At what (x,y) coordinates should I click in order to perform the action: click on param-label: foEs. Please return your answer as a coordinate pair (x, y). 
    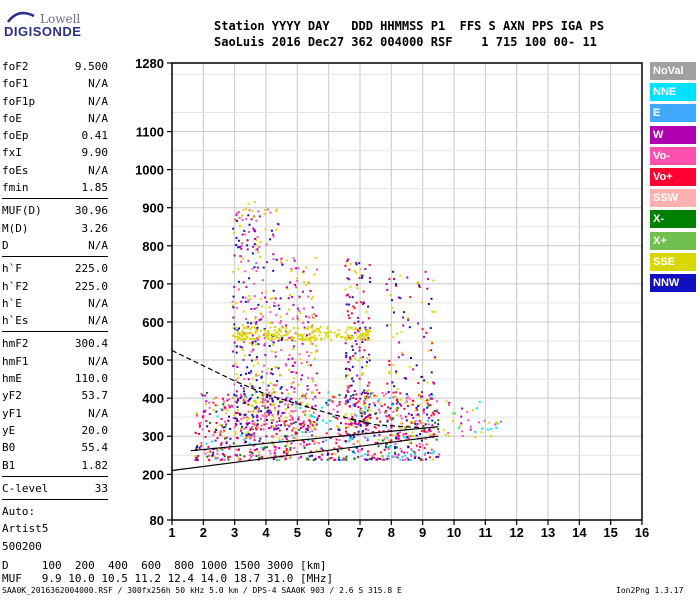
    Looking at the image, I should click on (15, 170).